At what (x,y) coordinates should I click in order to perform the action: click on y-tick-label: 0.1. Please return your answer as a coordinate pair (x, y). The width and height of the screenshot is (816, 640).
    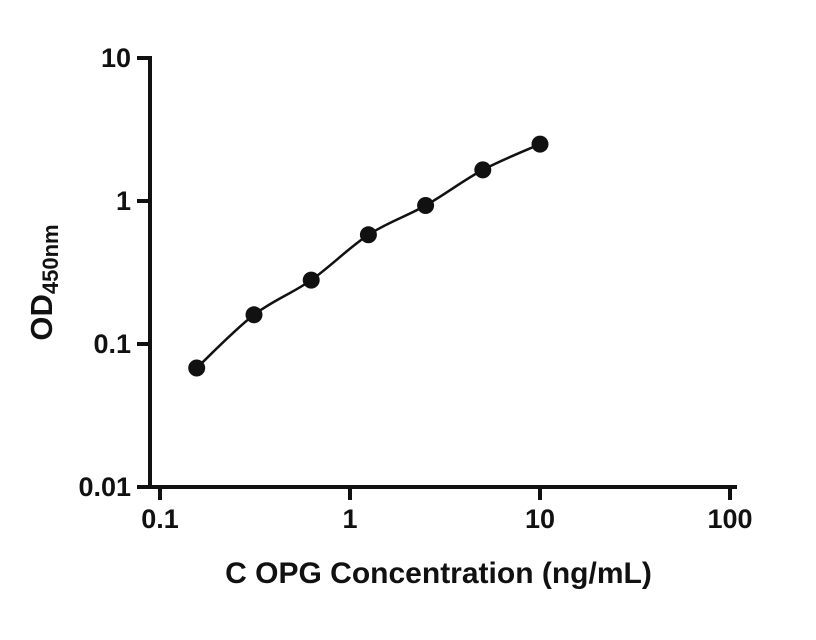
    Looking at the image, I should click on (112, 344).